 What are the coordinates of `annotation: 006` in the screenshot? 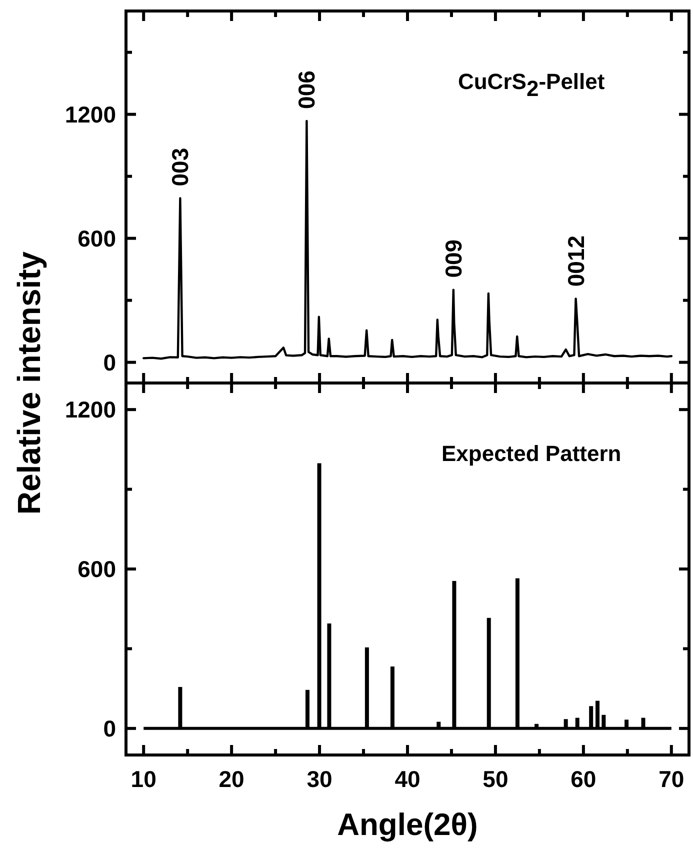 It's located at (307, 89).